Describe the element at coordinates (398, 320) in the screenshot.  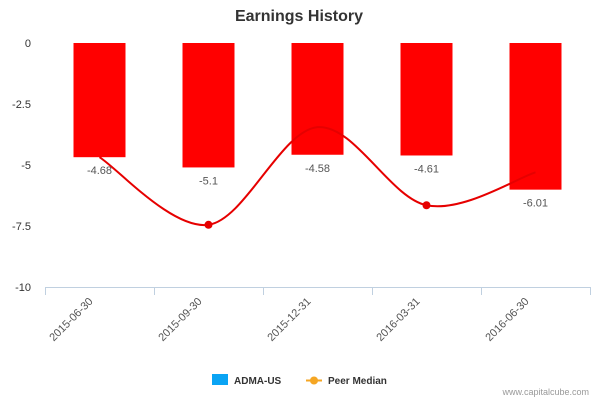
I see `x-tick-label: 2016-03-31` at that location.